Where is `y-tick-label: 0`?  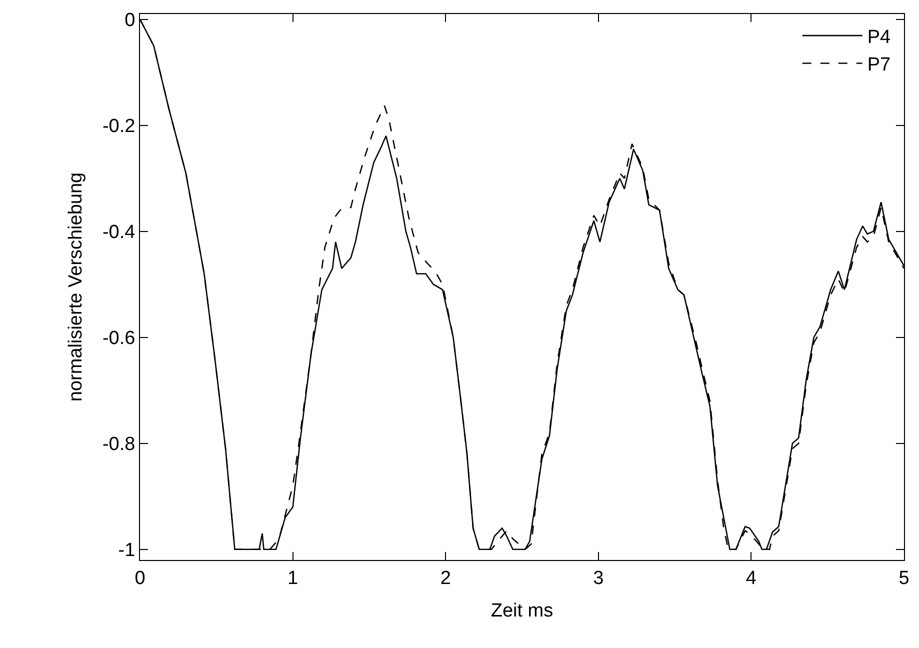
y-tick-label: 0 is located at coordinates (130, 20).